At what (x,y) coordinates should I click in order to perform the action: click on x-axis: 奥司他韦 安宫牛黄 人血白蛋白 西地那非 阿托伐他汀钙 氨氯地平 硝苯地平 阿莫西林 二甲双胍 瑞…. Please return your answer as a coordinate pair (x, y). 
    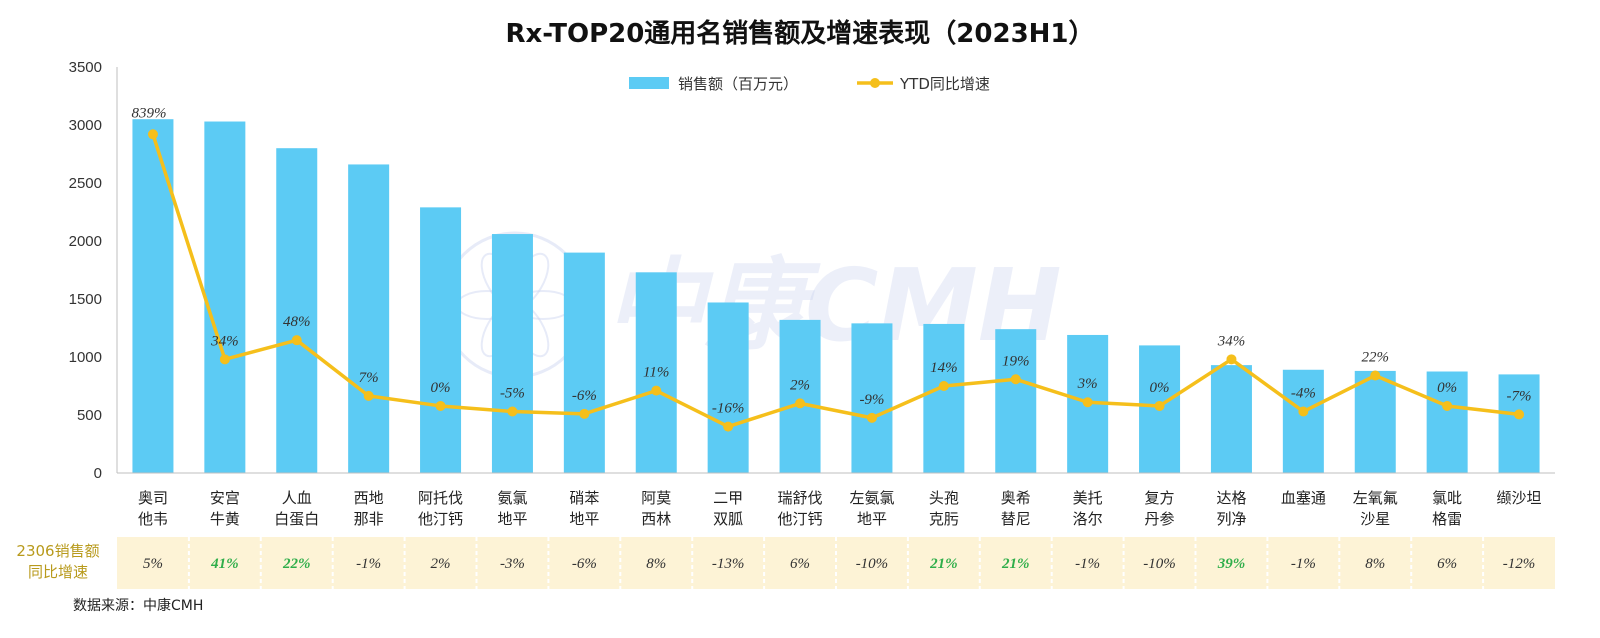
    Looking at the image, I should click on (836, 500).